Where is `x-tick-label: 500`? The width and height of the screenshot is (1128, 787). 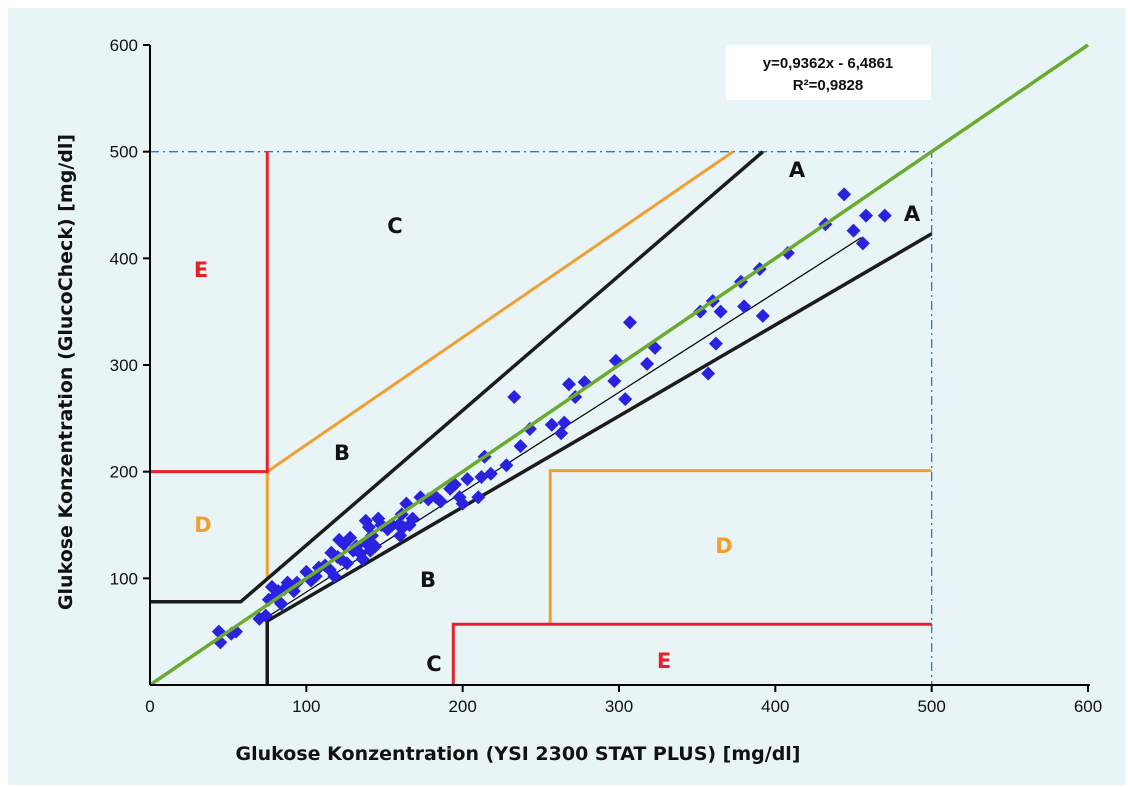
x-tick-label: 500 is located at coordinates (931, 706).